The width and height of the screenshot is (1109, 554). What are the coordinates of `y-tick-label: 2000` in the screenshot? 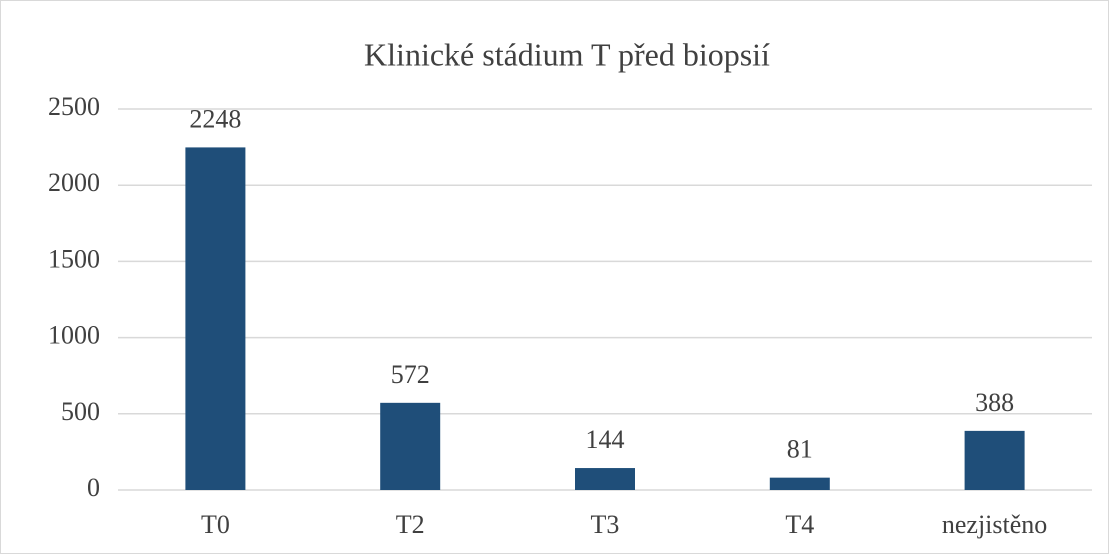 It's located at (74, 182).